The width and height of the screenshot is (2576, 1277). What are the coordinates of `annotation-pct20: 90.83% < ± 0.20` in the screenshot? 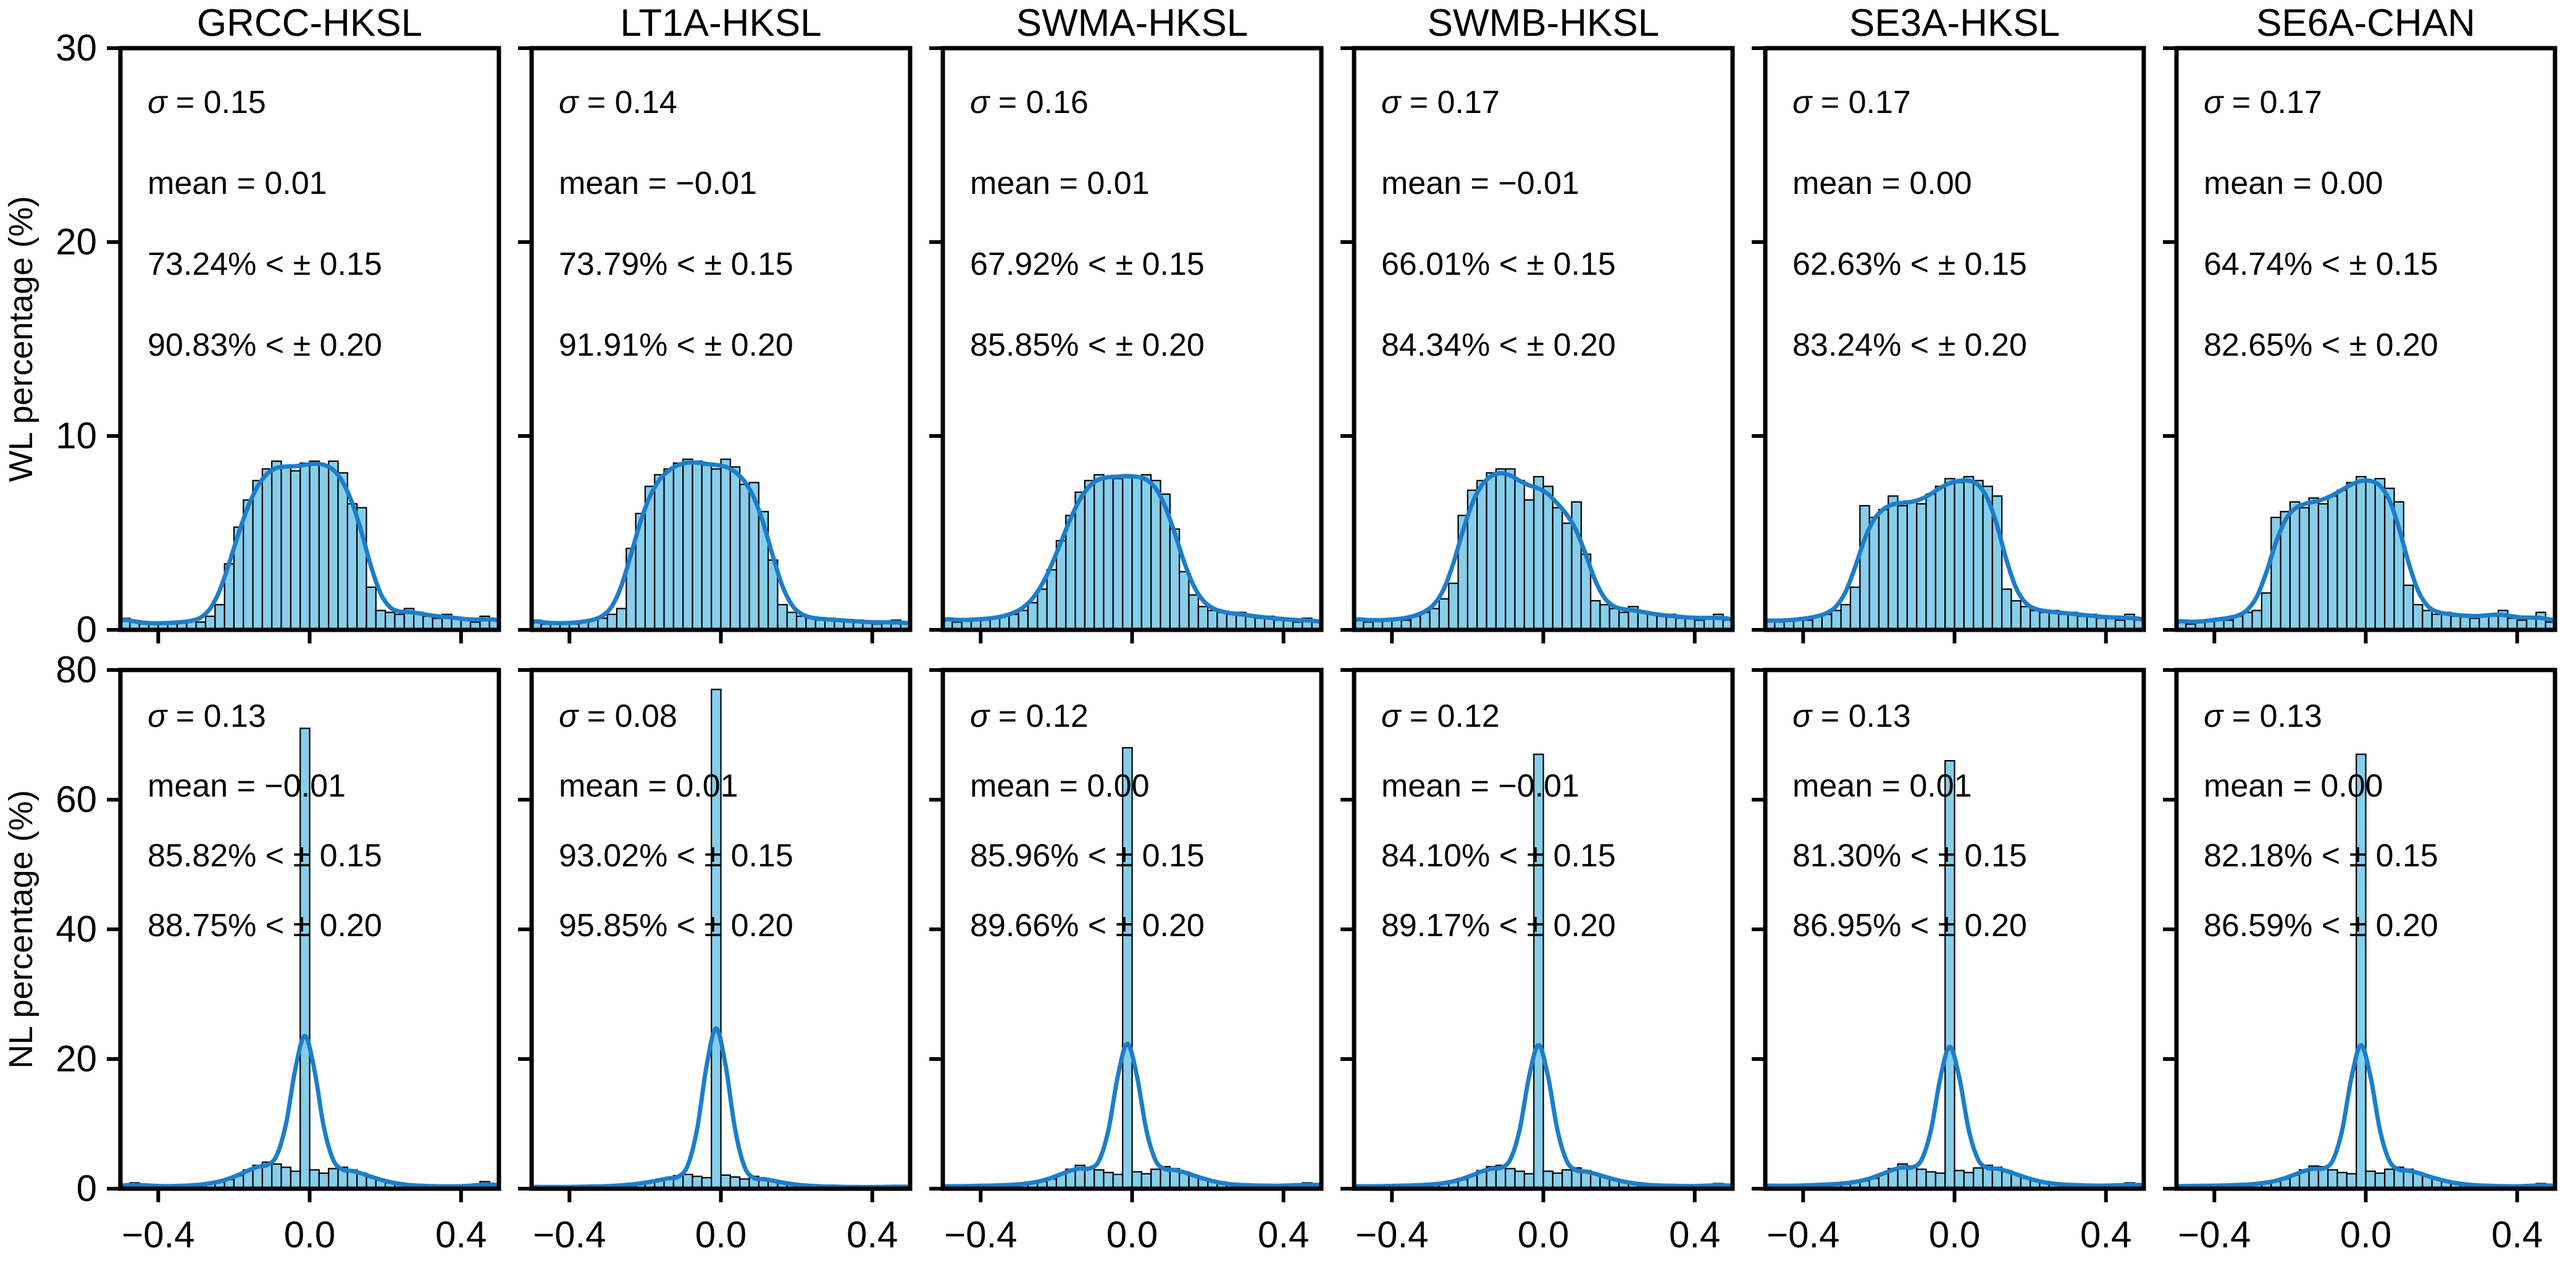 It's located at (265, 345).